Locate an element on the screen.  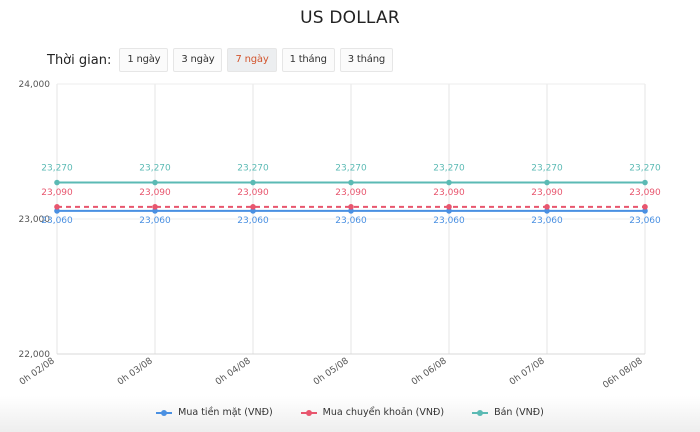
period-label: Thời gian: is located at coordinates (79, 60).